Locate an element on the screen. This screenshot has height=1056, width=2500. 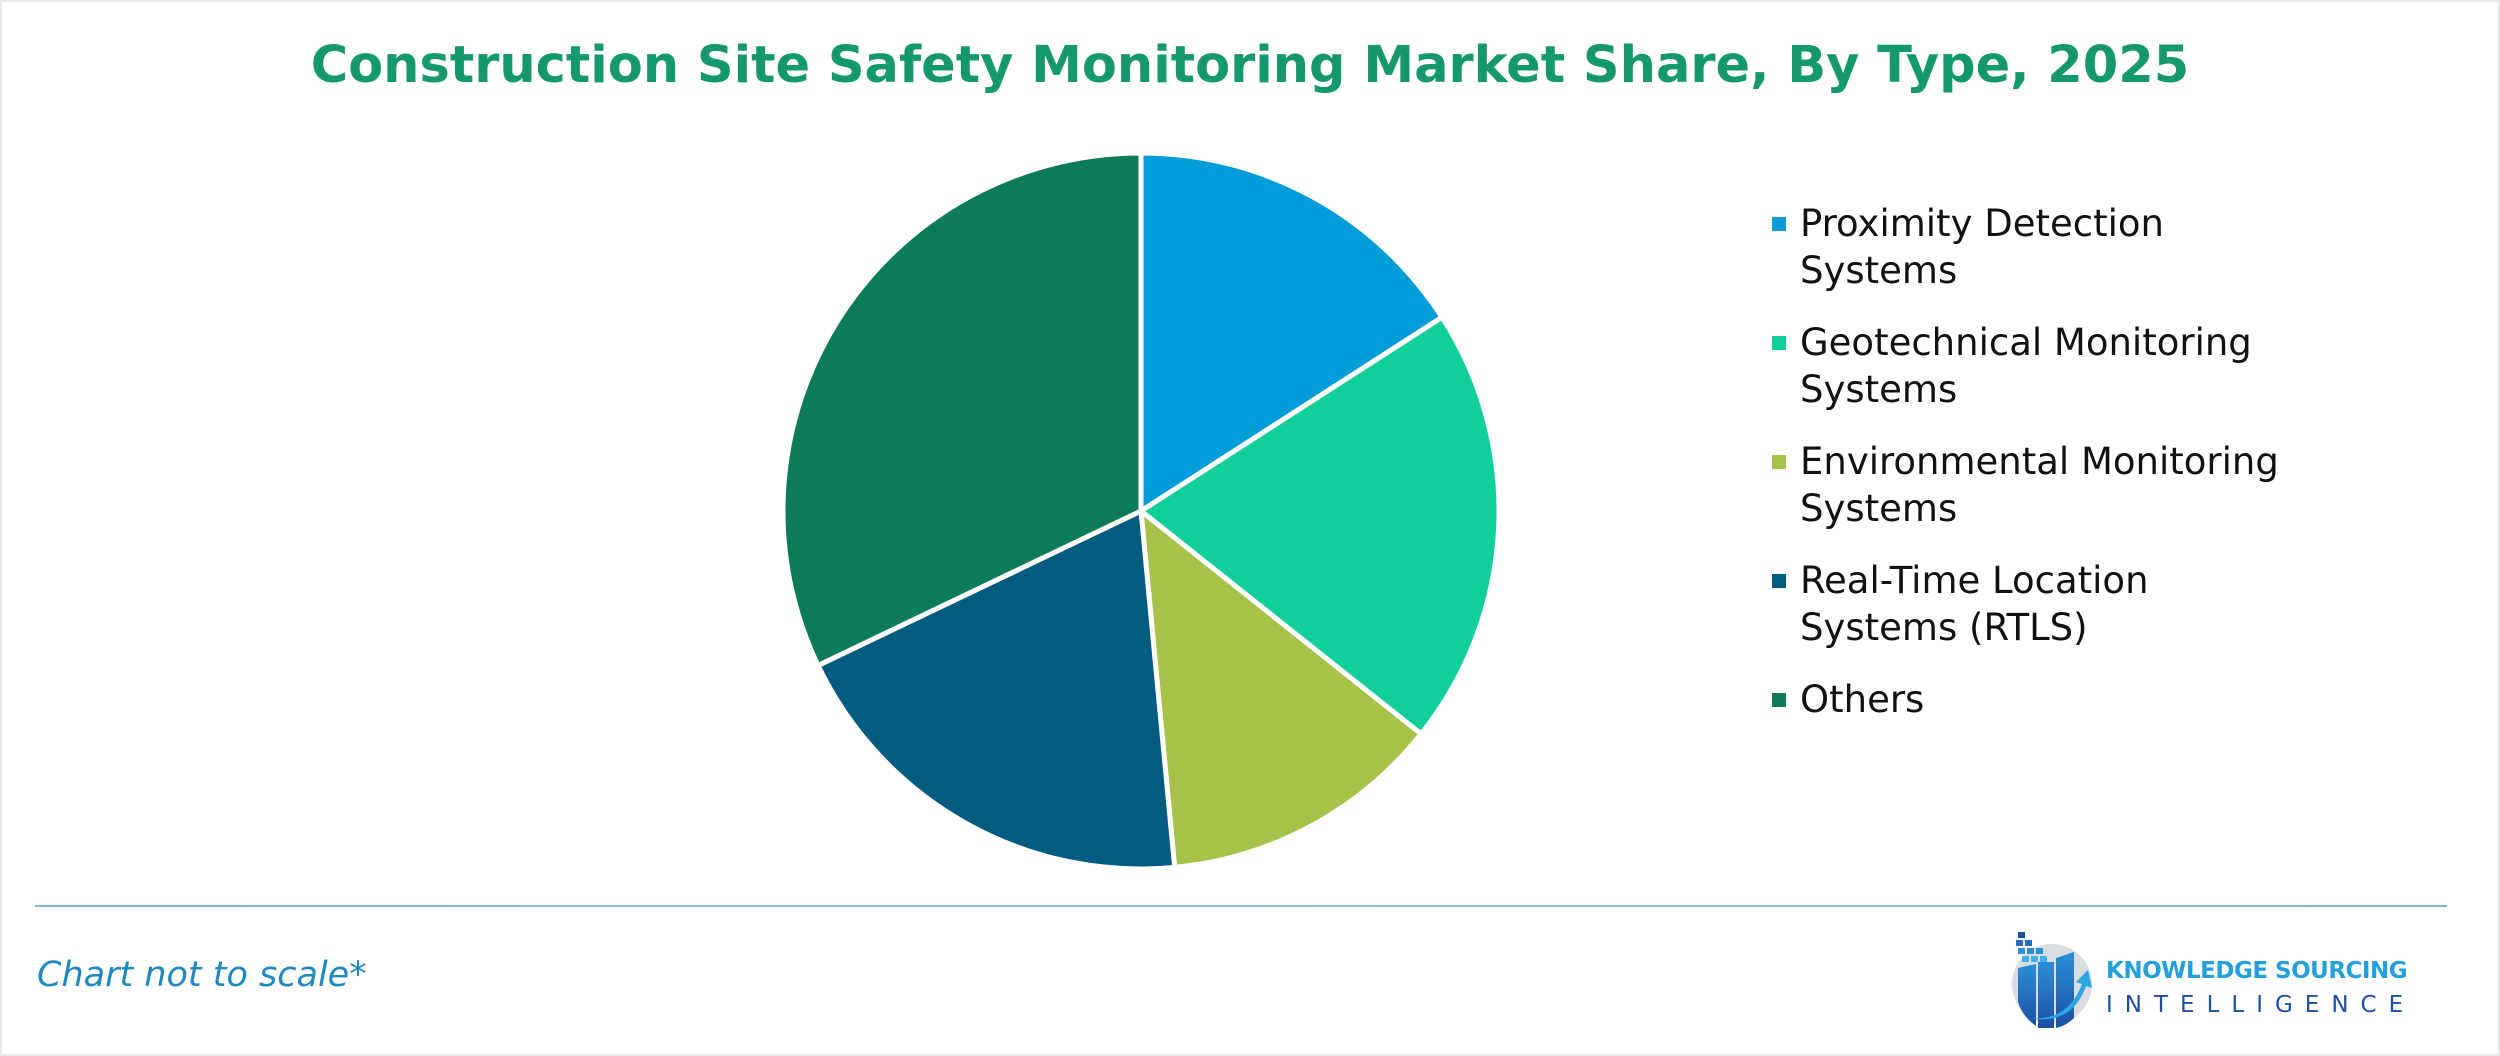
legend-item-environmental-monitoring: Environmental Monitoring Systems is located at coordinates (2066, 485).